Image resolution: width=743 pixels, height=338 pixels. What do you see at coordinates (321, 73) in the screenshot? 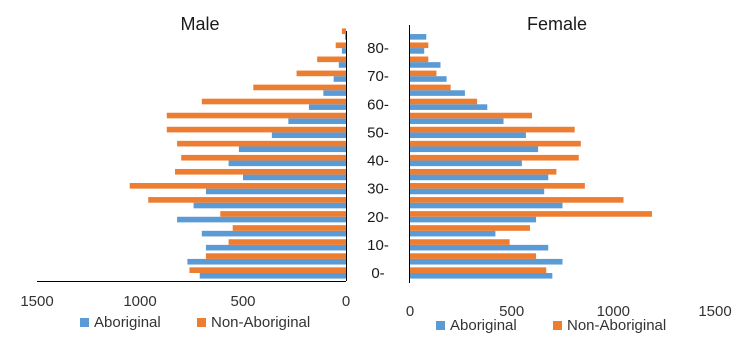
I see `male-bar-non-aboriginal-70-` at bounding box center [321, 73].